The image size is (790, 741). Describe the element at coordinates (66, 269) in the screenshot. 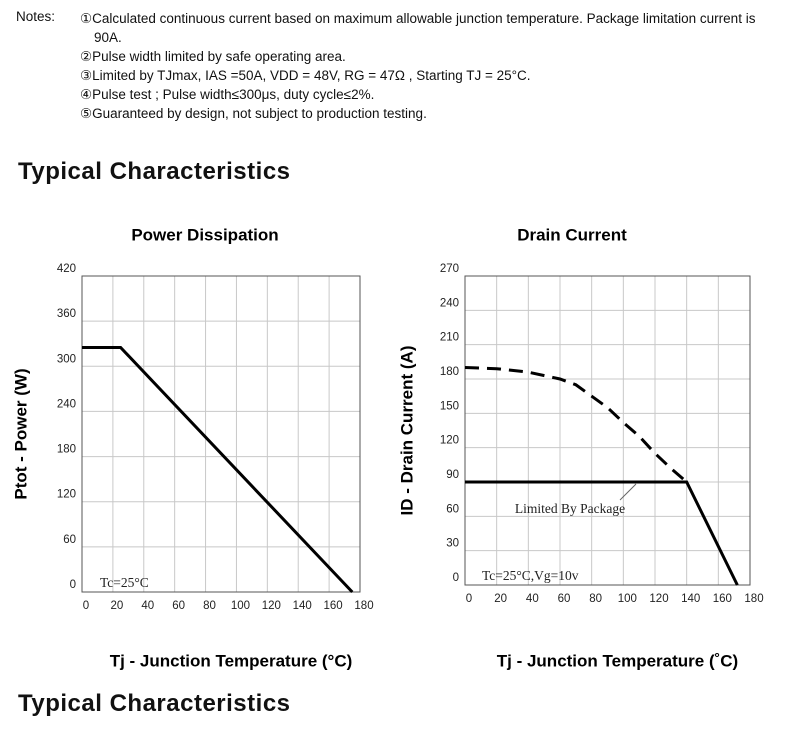

I see `y-tick-label: 420` at that location.